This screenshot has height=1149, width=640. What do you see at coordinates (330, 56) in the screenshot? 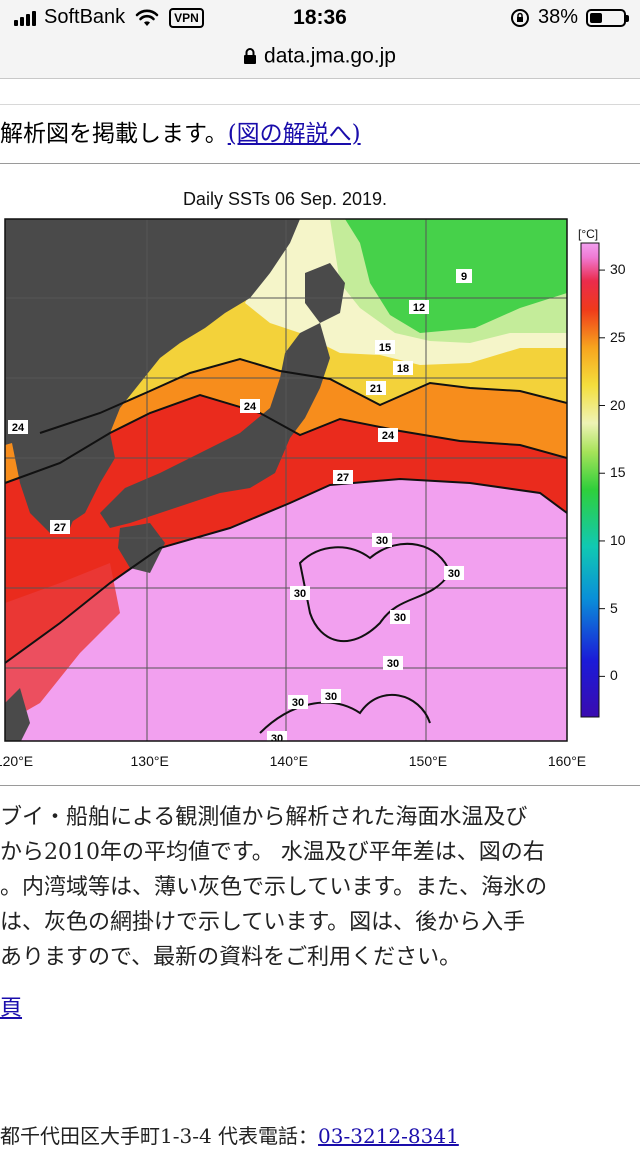
I see `url-domain: data.jma.go.jp` at bounding box center [330, 56].